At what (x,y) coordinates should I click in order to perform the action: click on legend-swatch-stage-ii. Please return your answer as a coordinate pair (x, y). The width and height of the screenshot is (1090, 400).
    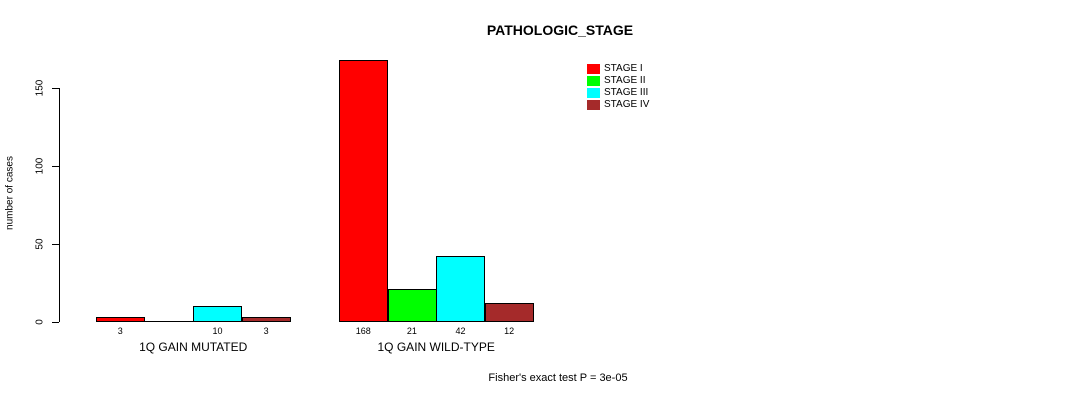
    Looking at the image, I should click on (593, 81).